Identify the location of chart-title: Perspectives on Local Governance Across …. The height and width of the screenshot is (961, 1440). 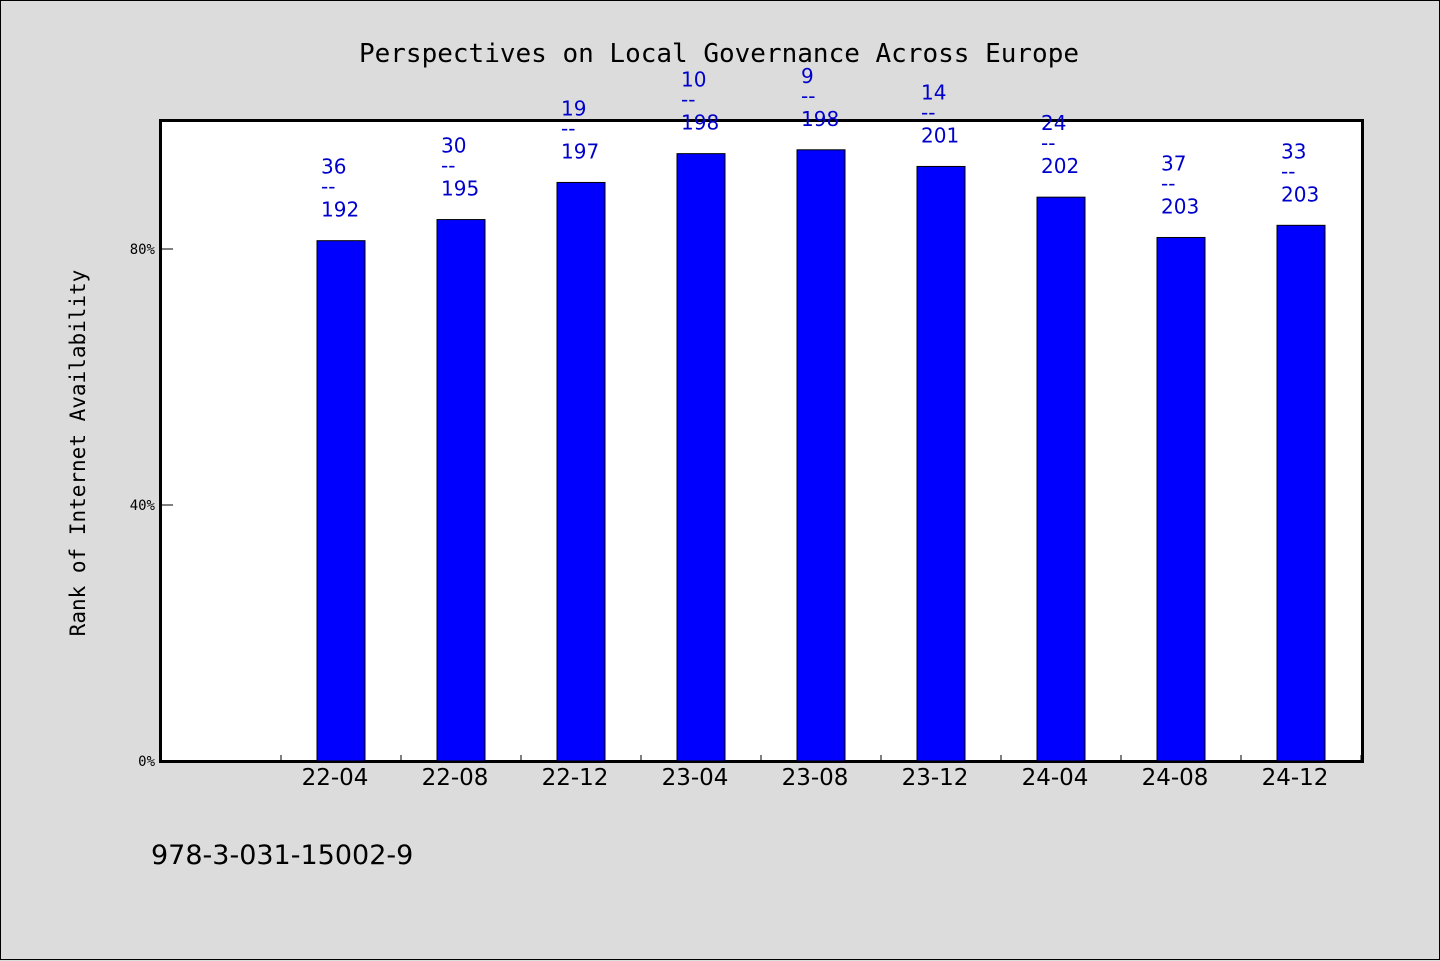
(719, 54).